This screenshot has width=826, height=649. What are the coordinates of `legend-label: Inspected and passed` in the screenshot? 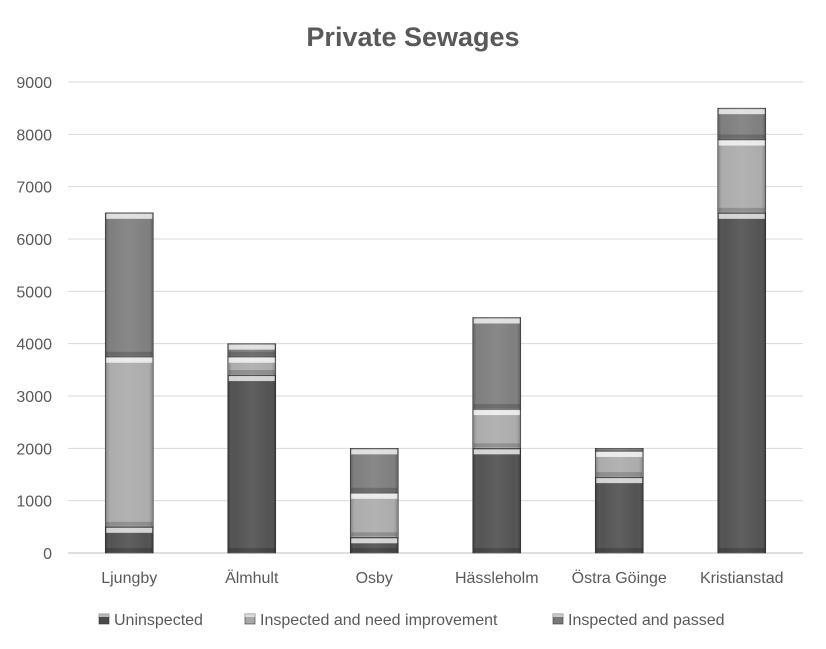 It's located at (646, 620).